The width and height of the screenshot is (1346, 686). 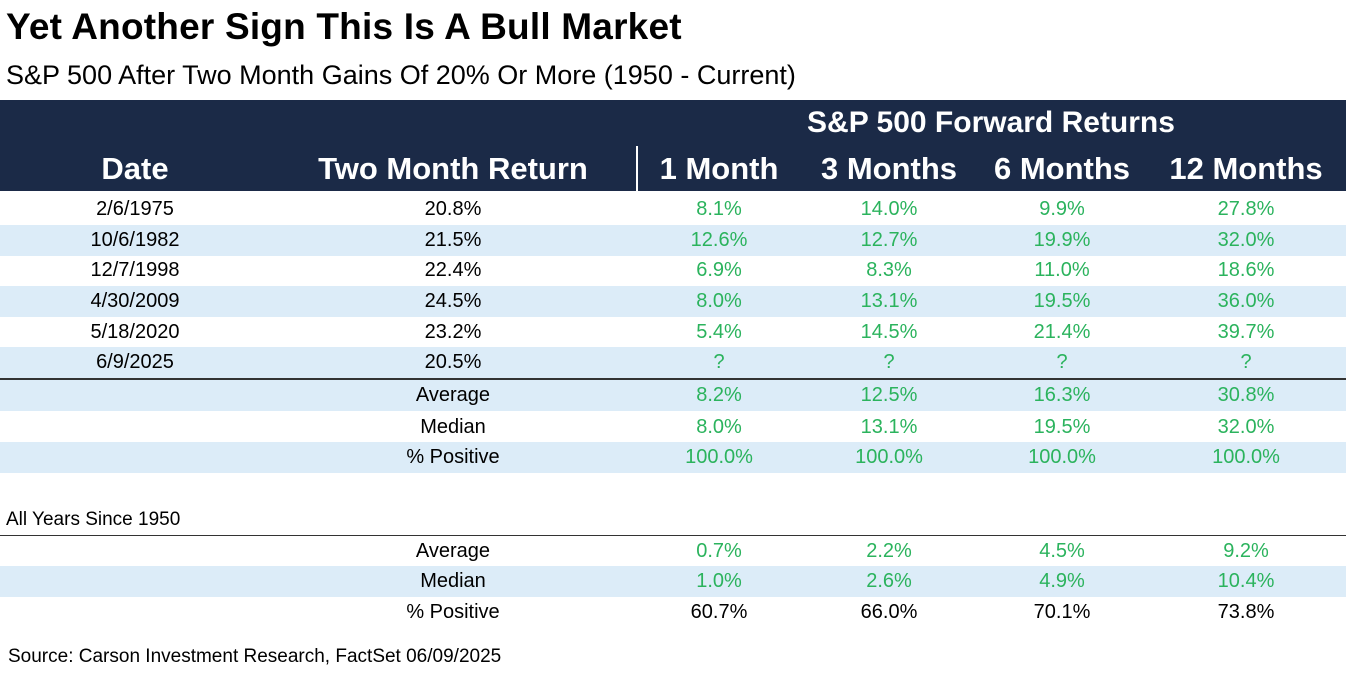 What do you see at coordinates (673, 362) in the screenshot?
I see `table-row: 6/9/2025 20.5%????` at bounding box center [673, 362].